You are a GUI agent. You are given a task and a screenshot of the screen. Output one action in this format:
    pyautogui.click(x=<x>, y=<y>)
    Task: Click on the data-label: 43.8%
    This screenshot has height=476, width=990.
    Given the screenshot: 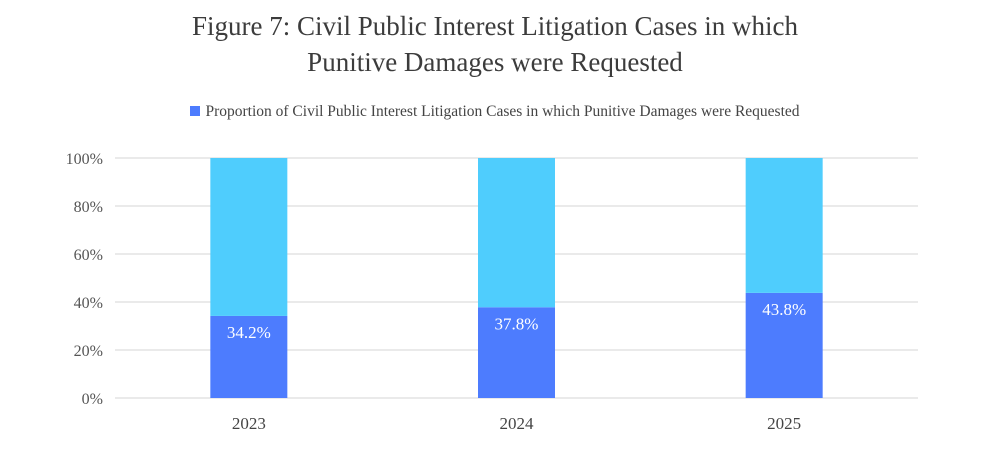 What is the action you would take?
    pyautogui.click(x=784, y=309)
    